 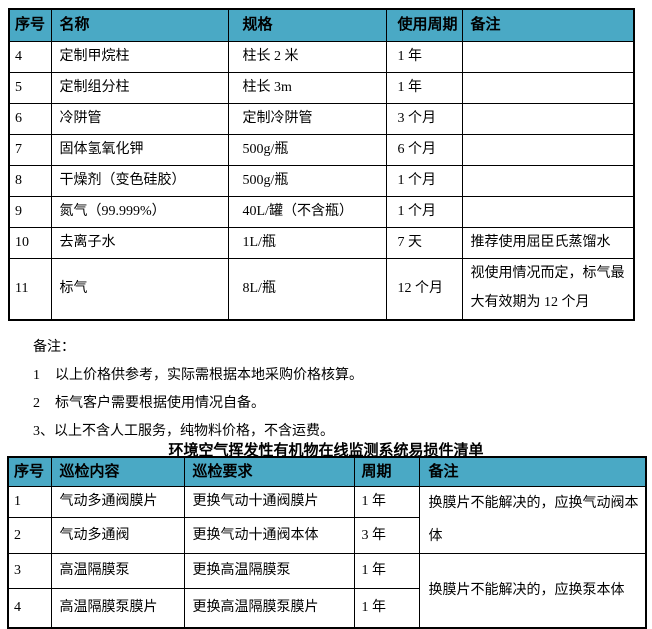 I want to click on table-header-row: 序号 巡检内容 巡检要求 周期 备注, so click(x=327, y=471).